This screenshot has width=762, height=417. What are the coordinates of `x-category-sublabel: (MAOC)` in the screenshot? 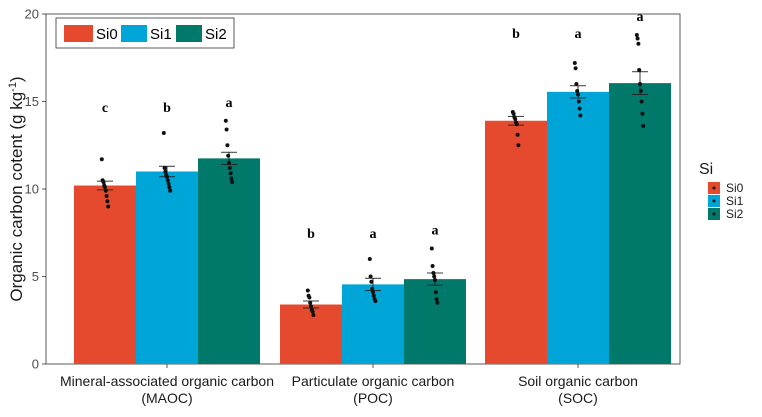 It's located at (166, 398).